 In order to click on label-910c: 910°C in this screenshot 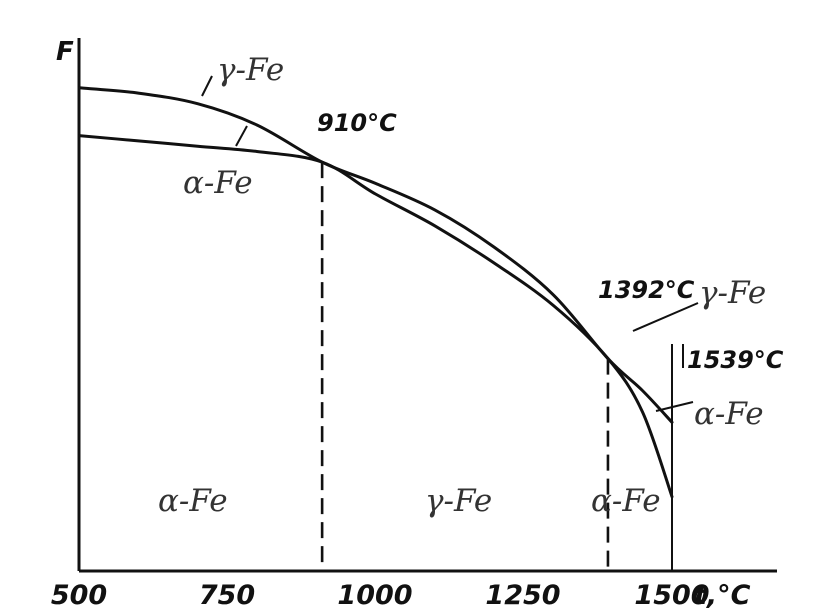, I will do `click(357, 123)`.